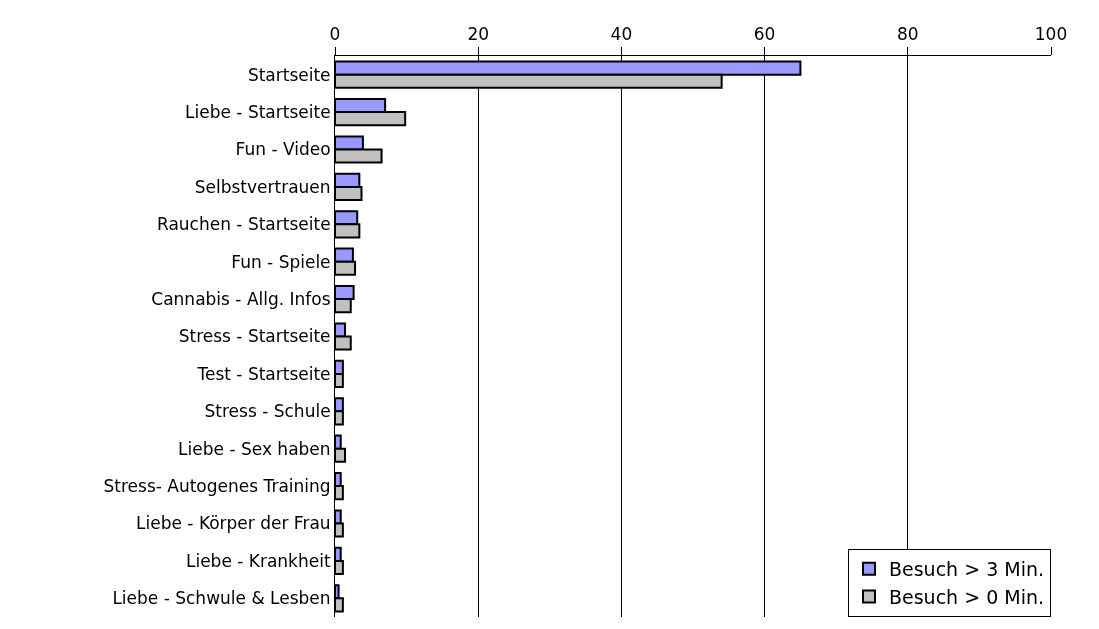 This screenshot has width=1099, height=629. I want to click on legend-label: Besuch > 3 Min., so click(967, 569).